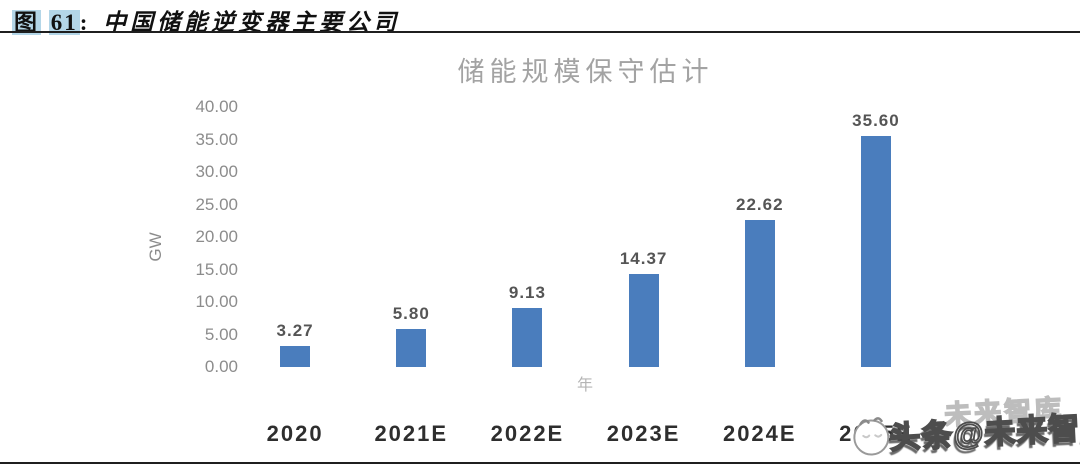 This screenshot has width=1080, height=475. I want to click on bar-value-label: 14.37, so click(643, 258).